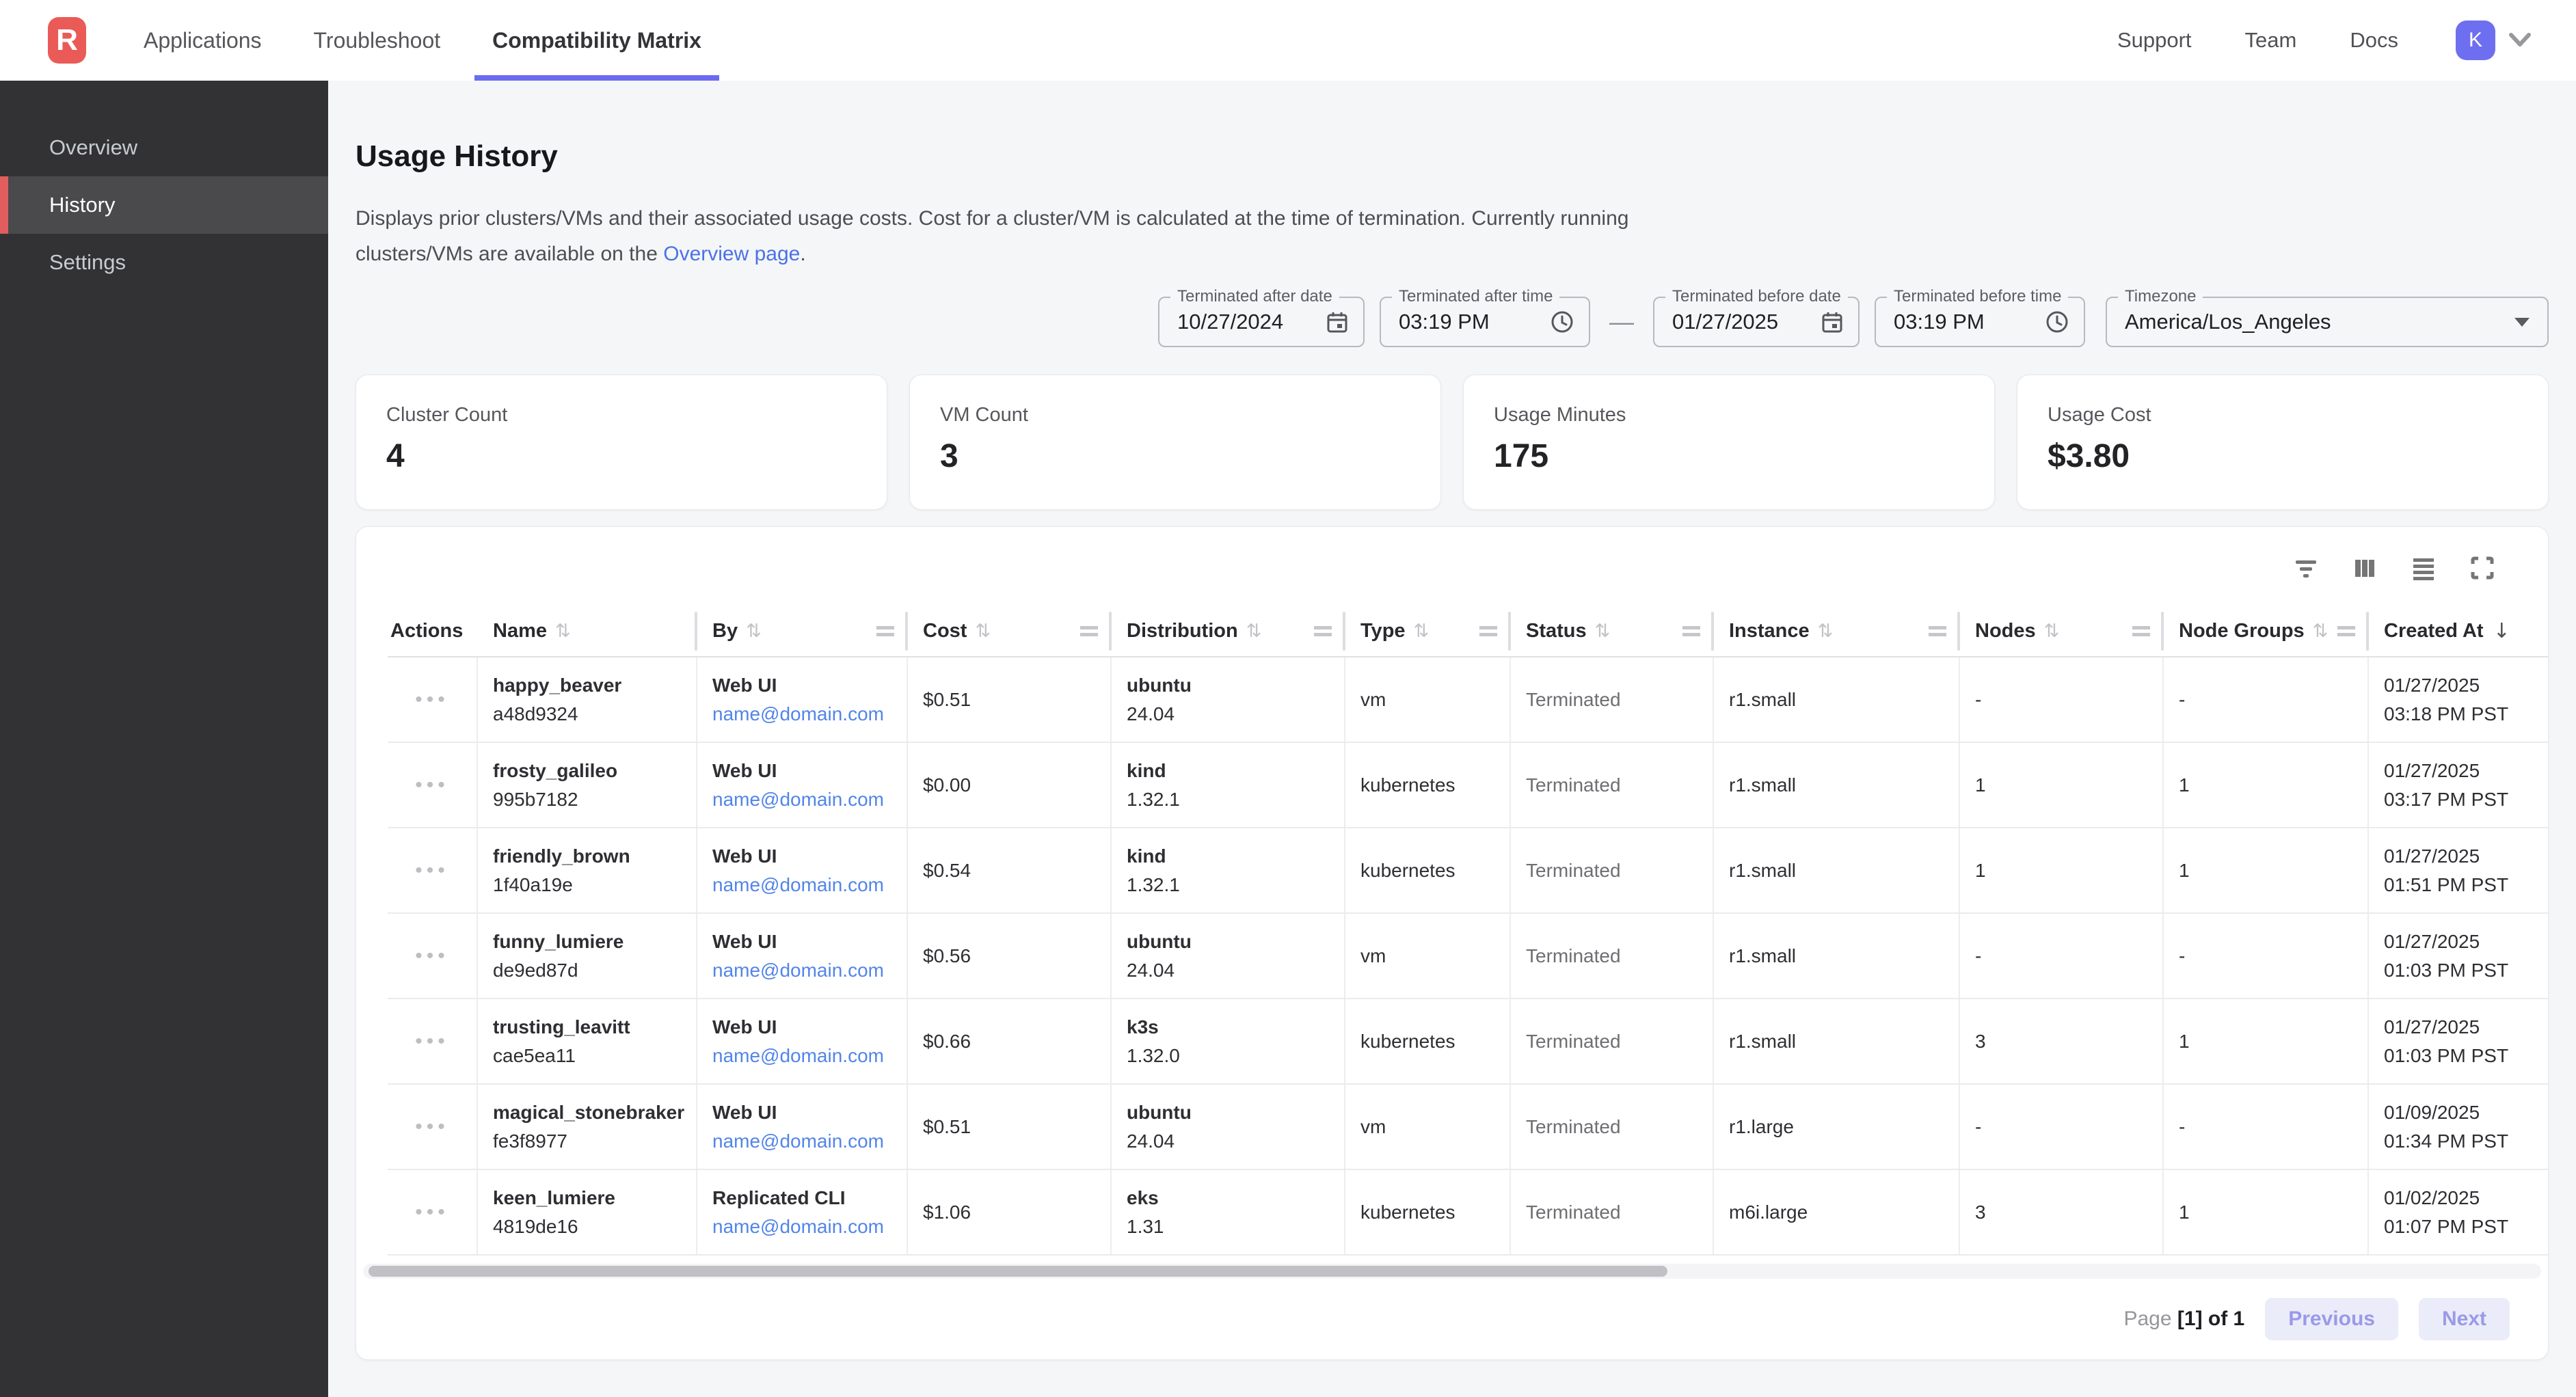 This screenshot has height=1397, width=2576. I want to click on horizontal-scrollbar-thumb, so click(1017, 1271).